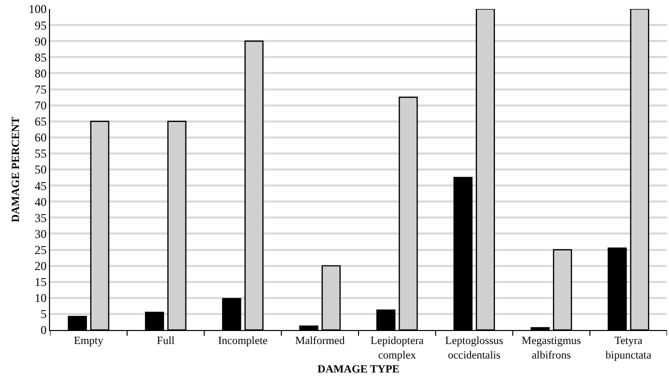 This screenshot has height=385, width=669. I want to click on y-tick-label: 50, so click(40, 169).